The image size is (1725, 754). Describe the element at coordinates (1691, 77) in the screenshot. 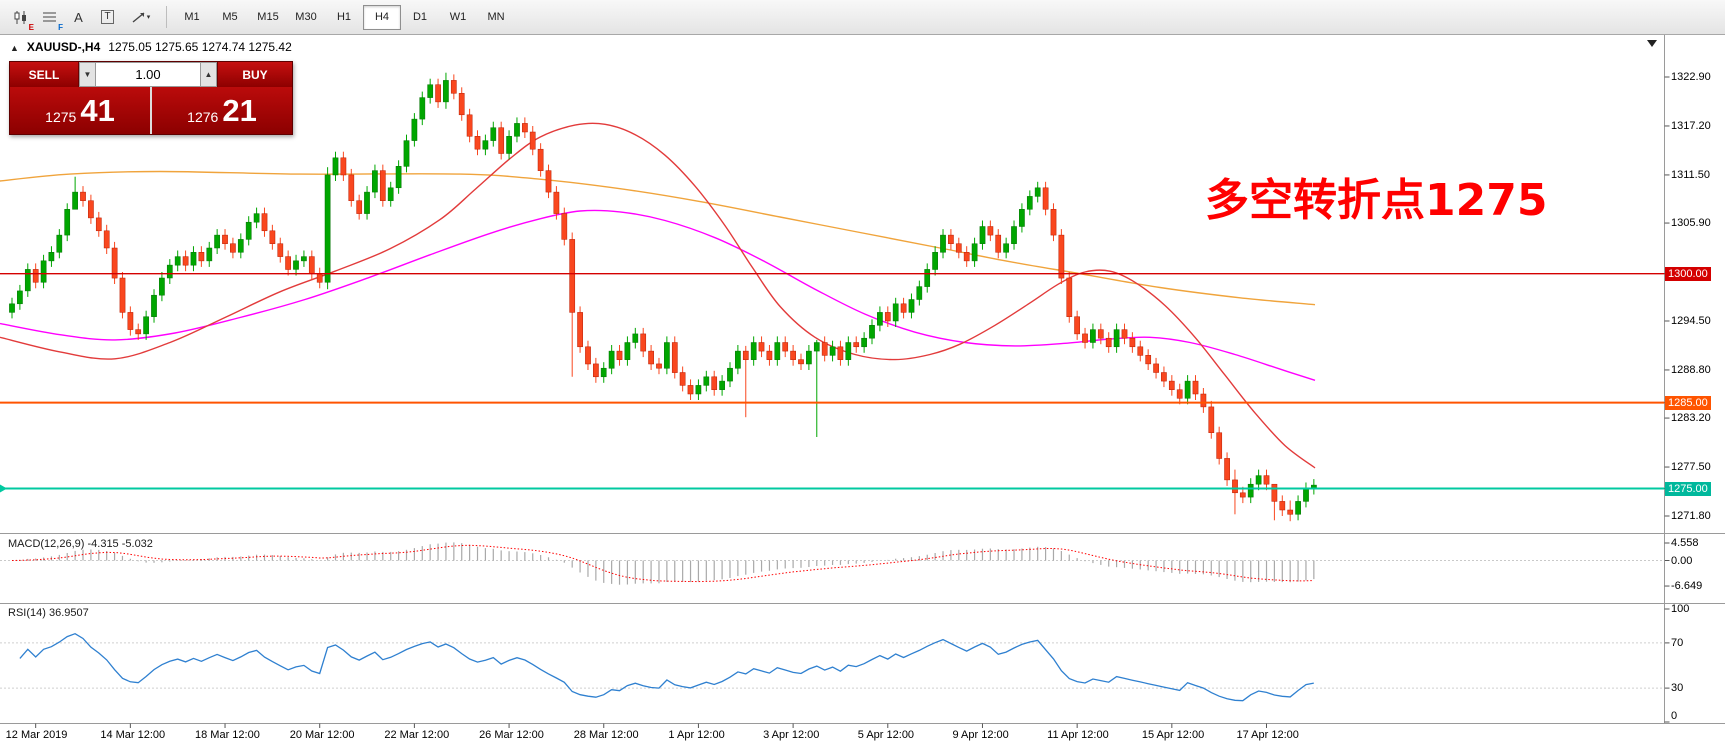

I see `price-tick-label: 1322.90` at that location.